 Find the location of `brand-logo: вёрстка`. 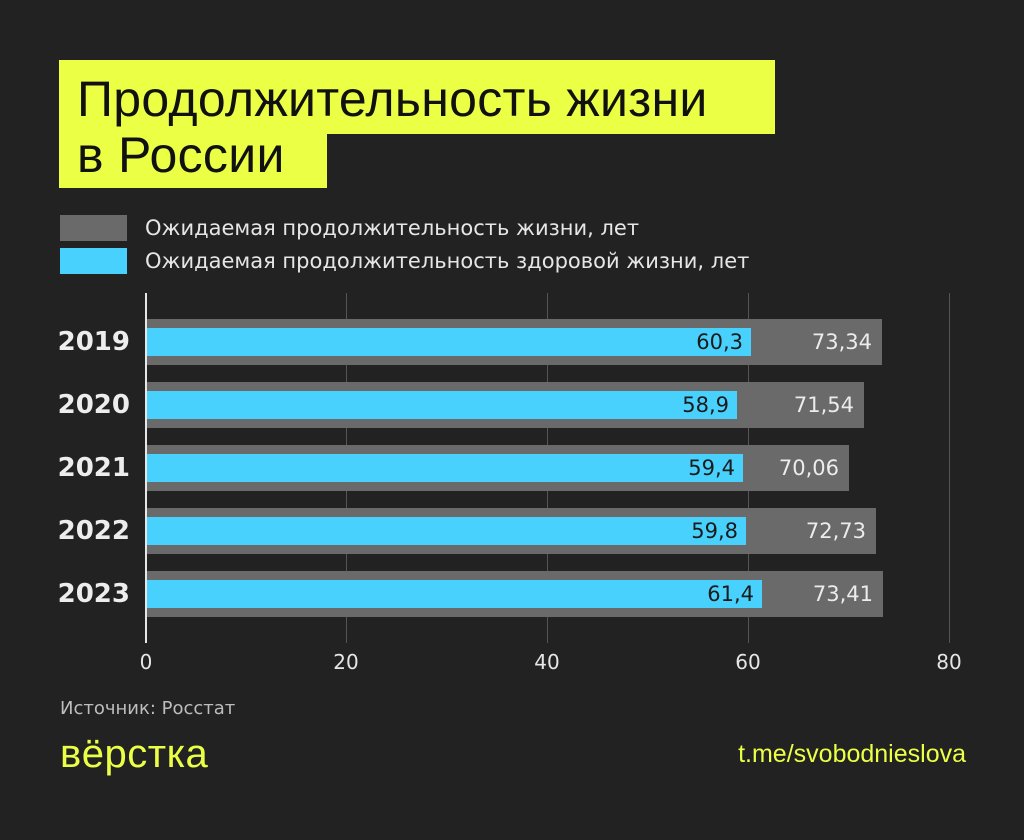

brand-logo: вёрстка is located at coordinates (134, 754).